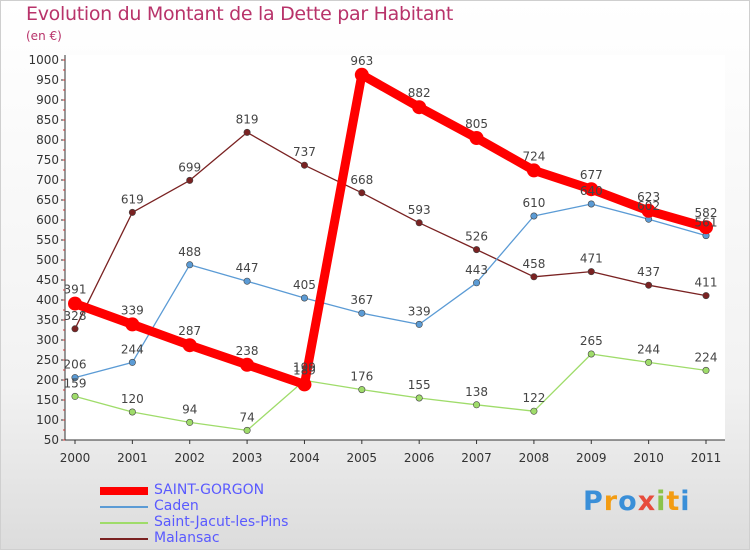 The image size is (750, 550). I want to click on data-label-0: 391, so click(75, 290).